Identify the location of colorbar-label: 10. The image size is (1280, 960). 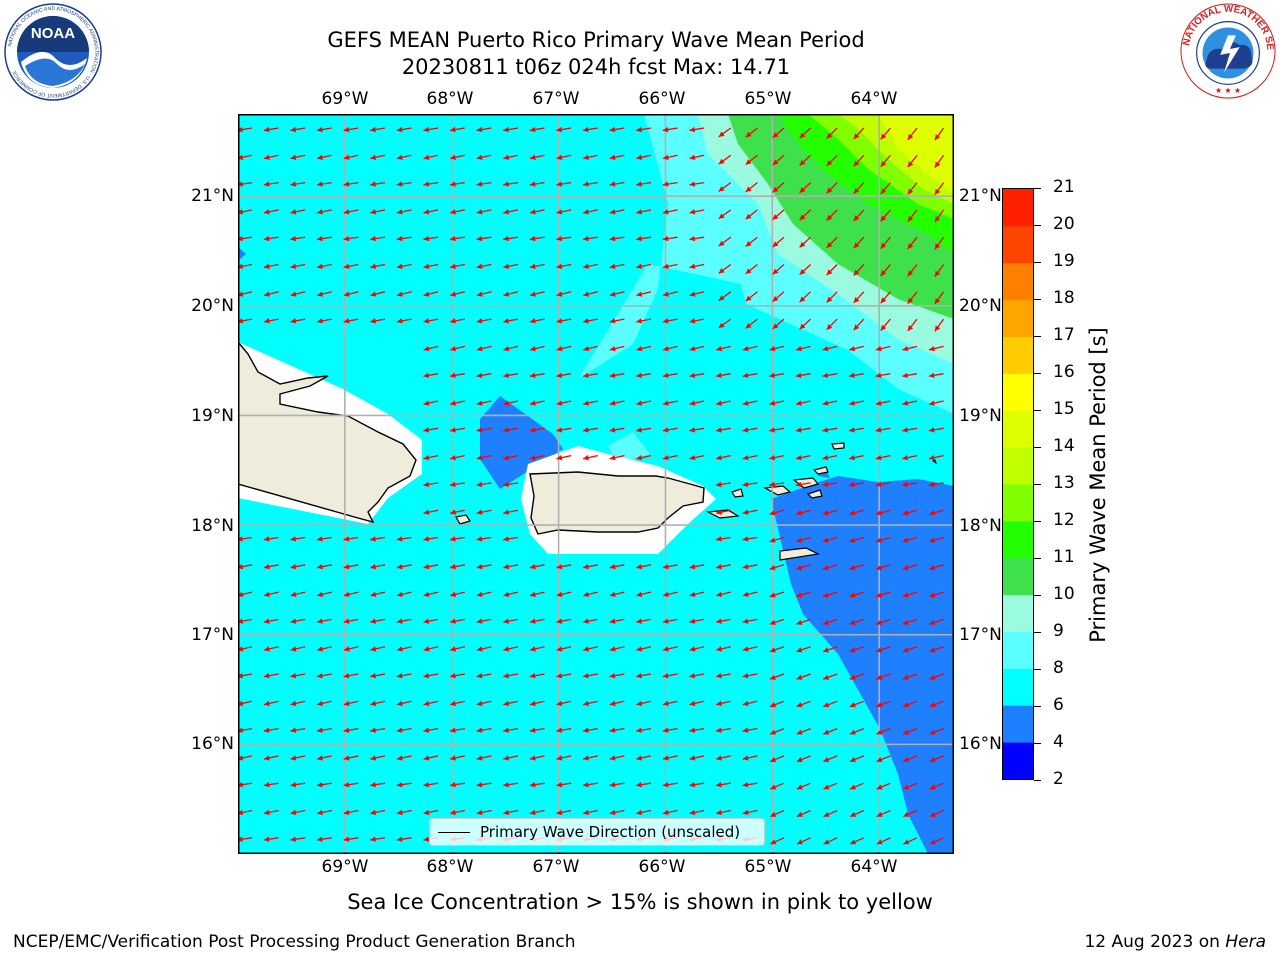
(1064, 594).